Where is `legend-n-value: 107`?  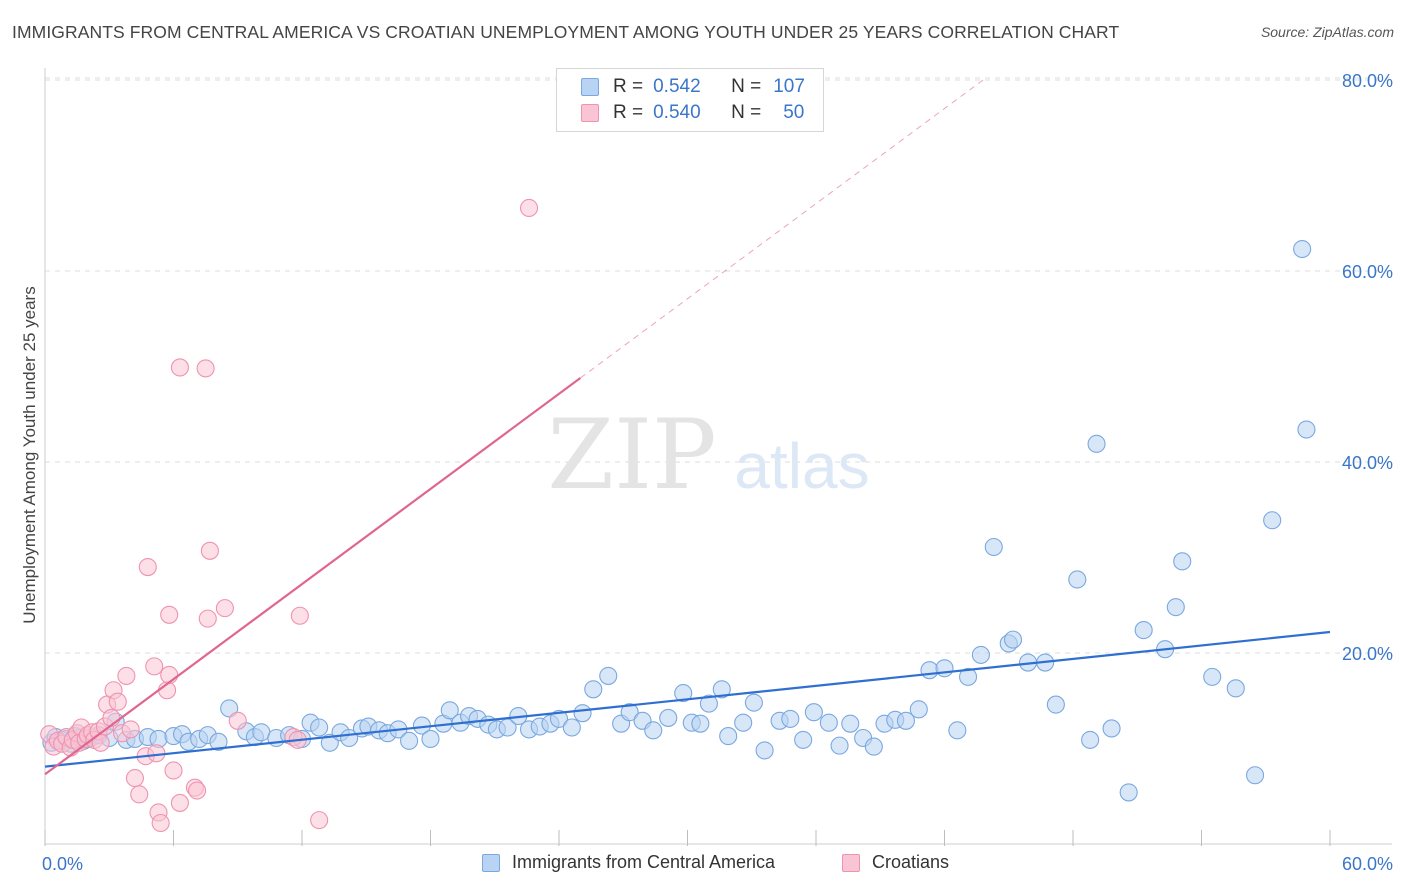 legend-n-value: 107 is located at coordinates (789, 86).